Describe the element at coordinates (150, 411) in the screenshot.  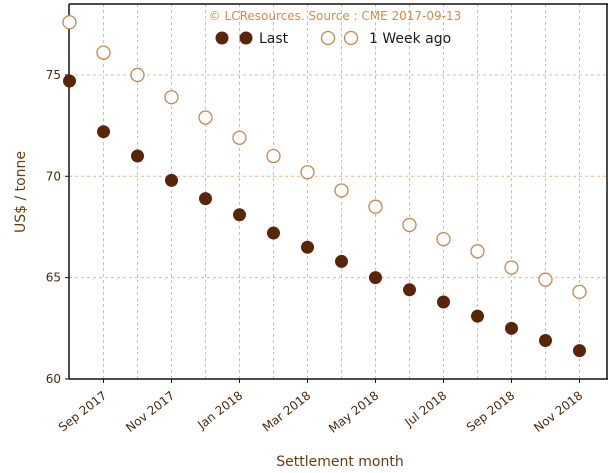
I see `x-tick-label: Nov 2017` at that location.